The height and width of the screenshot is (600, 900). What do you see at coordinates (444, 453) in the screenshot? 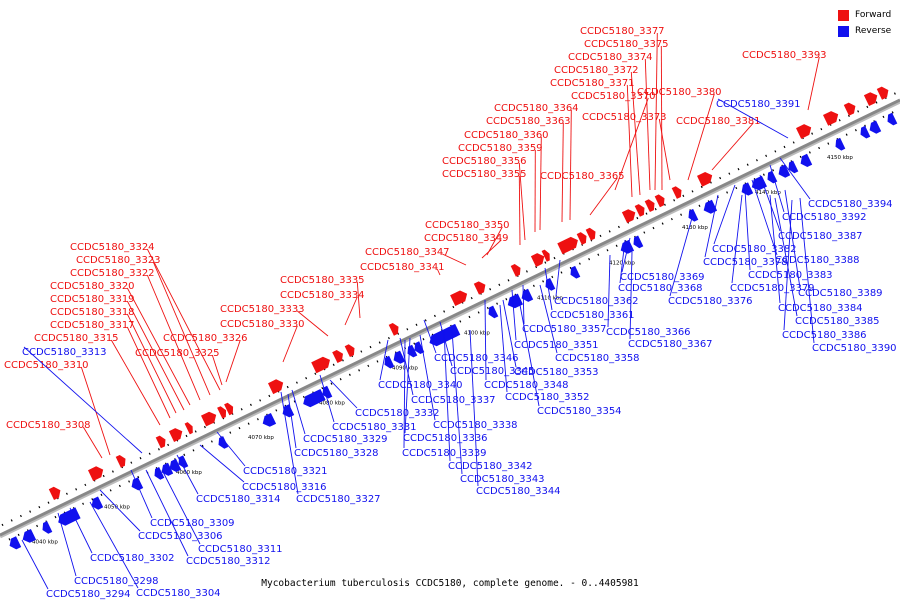
I see `reverse-label-34: CCDC5180_3339` at bounding box center [444, 453].